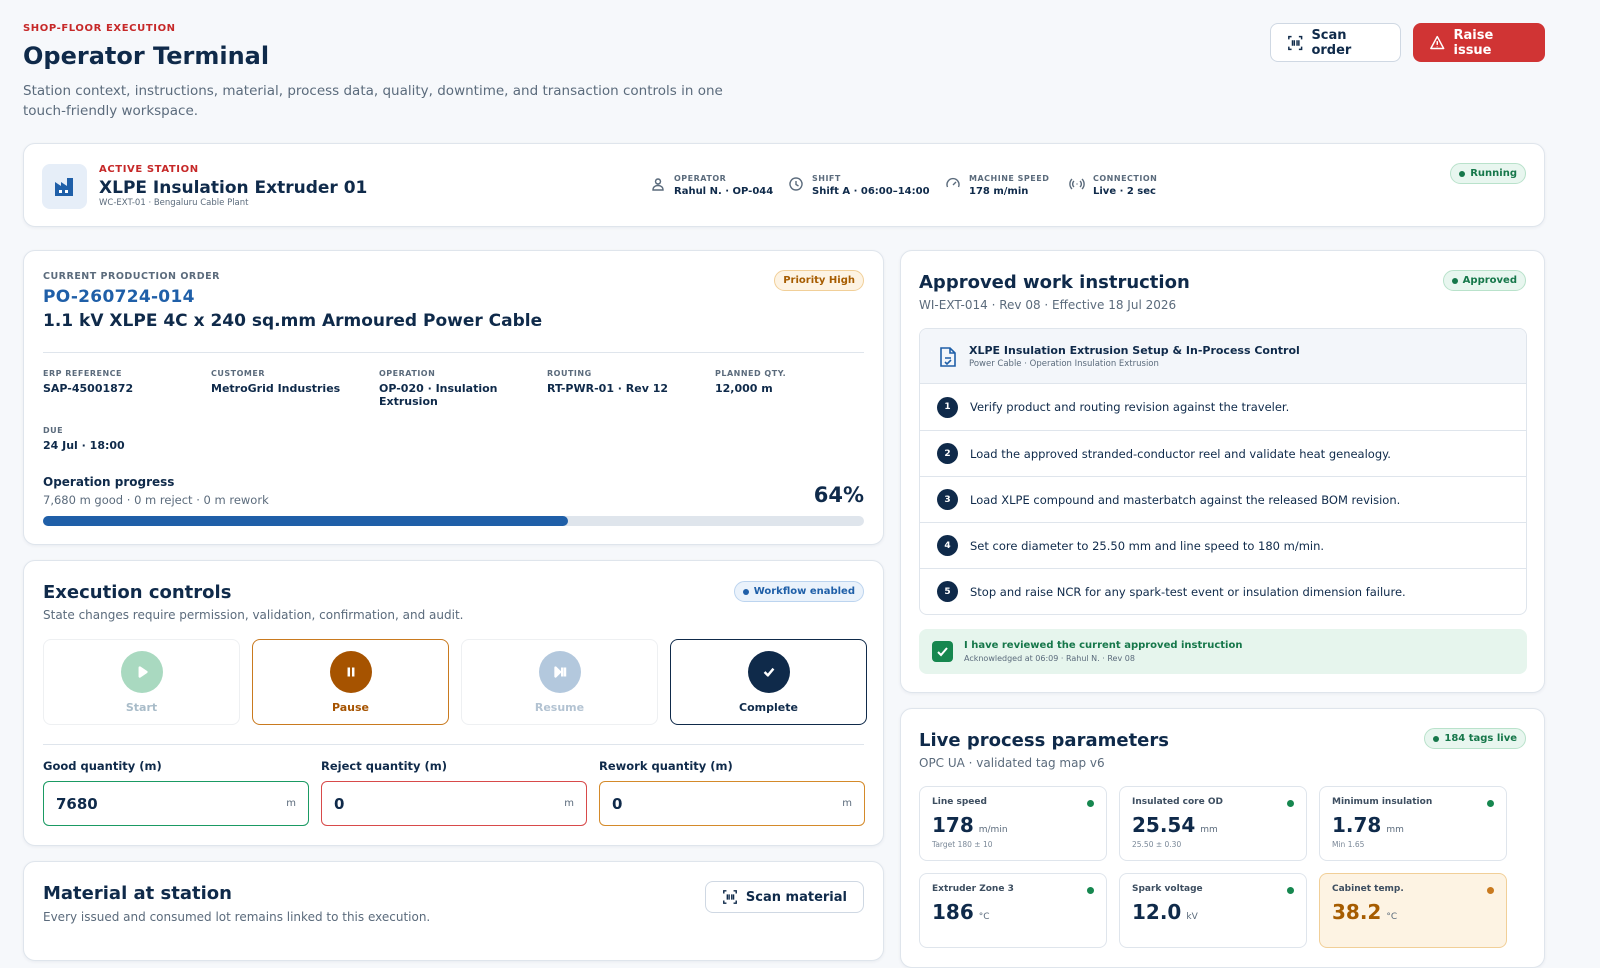 The width and height of the screenshot is (1600, 968). I want to click on tile-label: Line speed, so click(959, 802).